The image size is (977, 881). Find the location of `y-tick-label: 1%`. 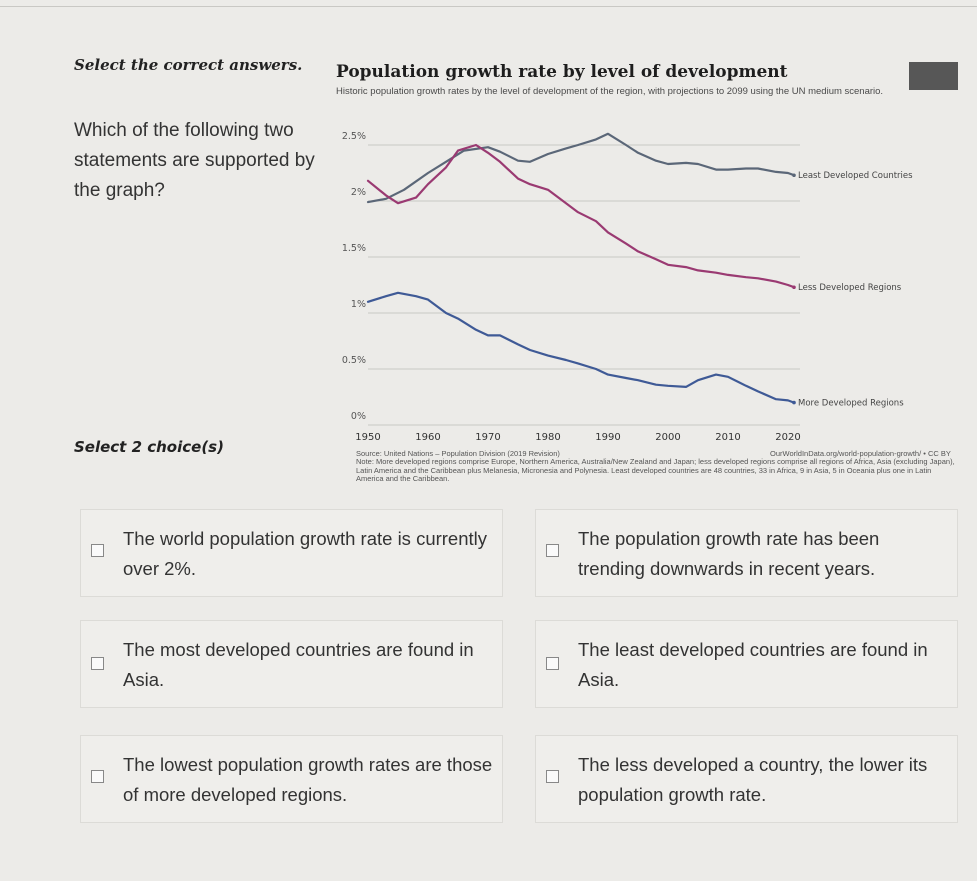

y-tick-label: 1% is located at coordinates (358, 304).